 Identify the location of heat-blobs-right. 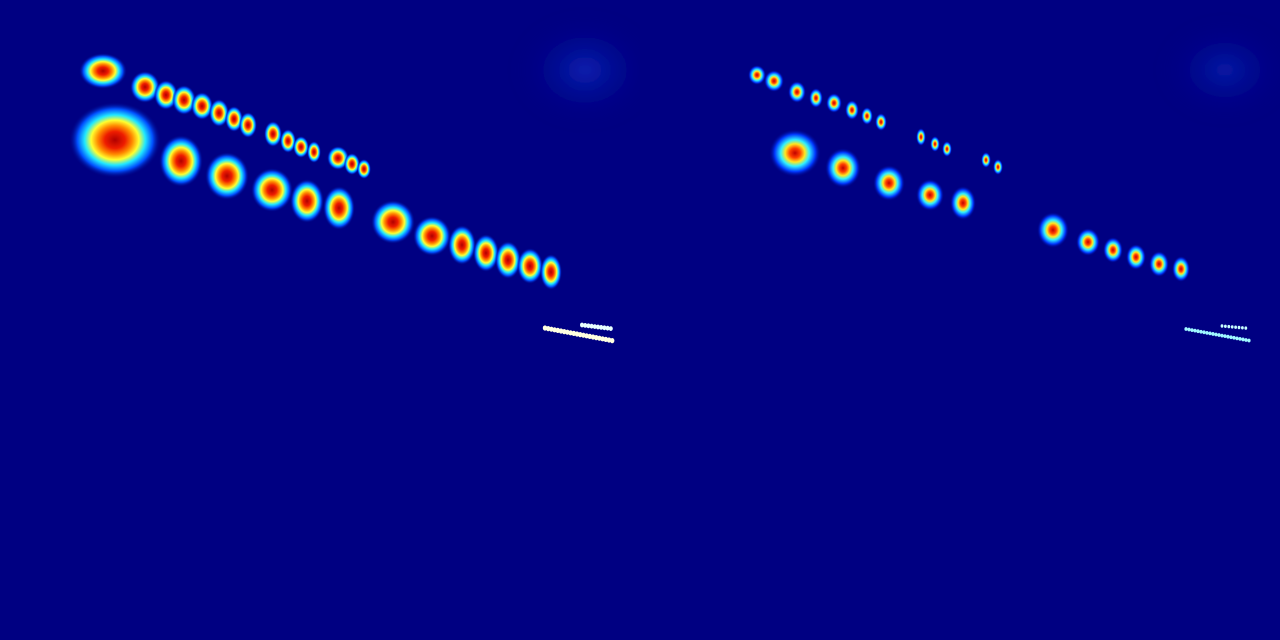
(969, 173).